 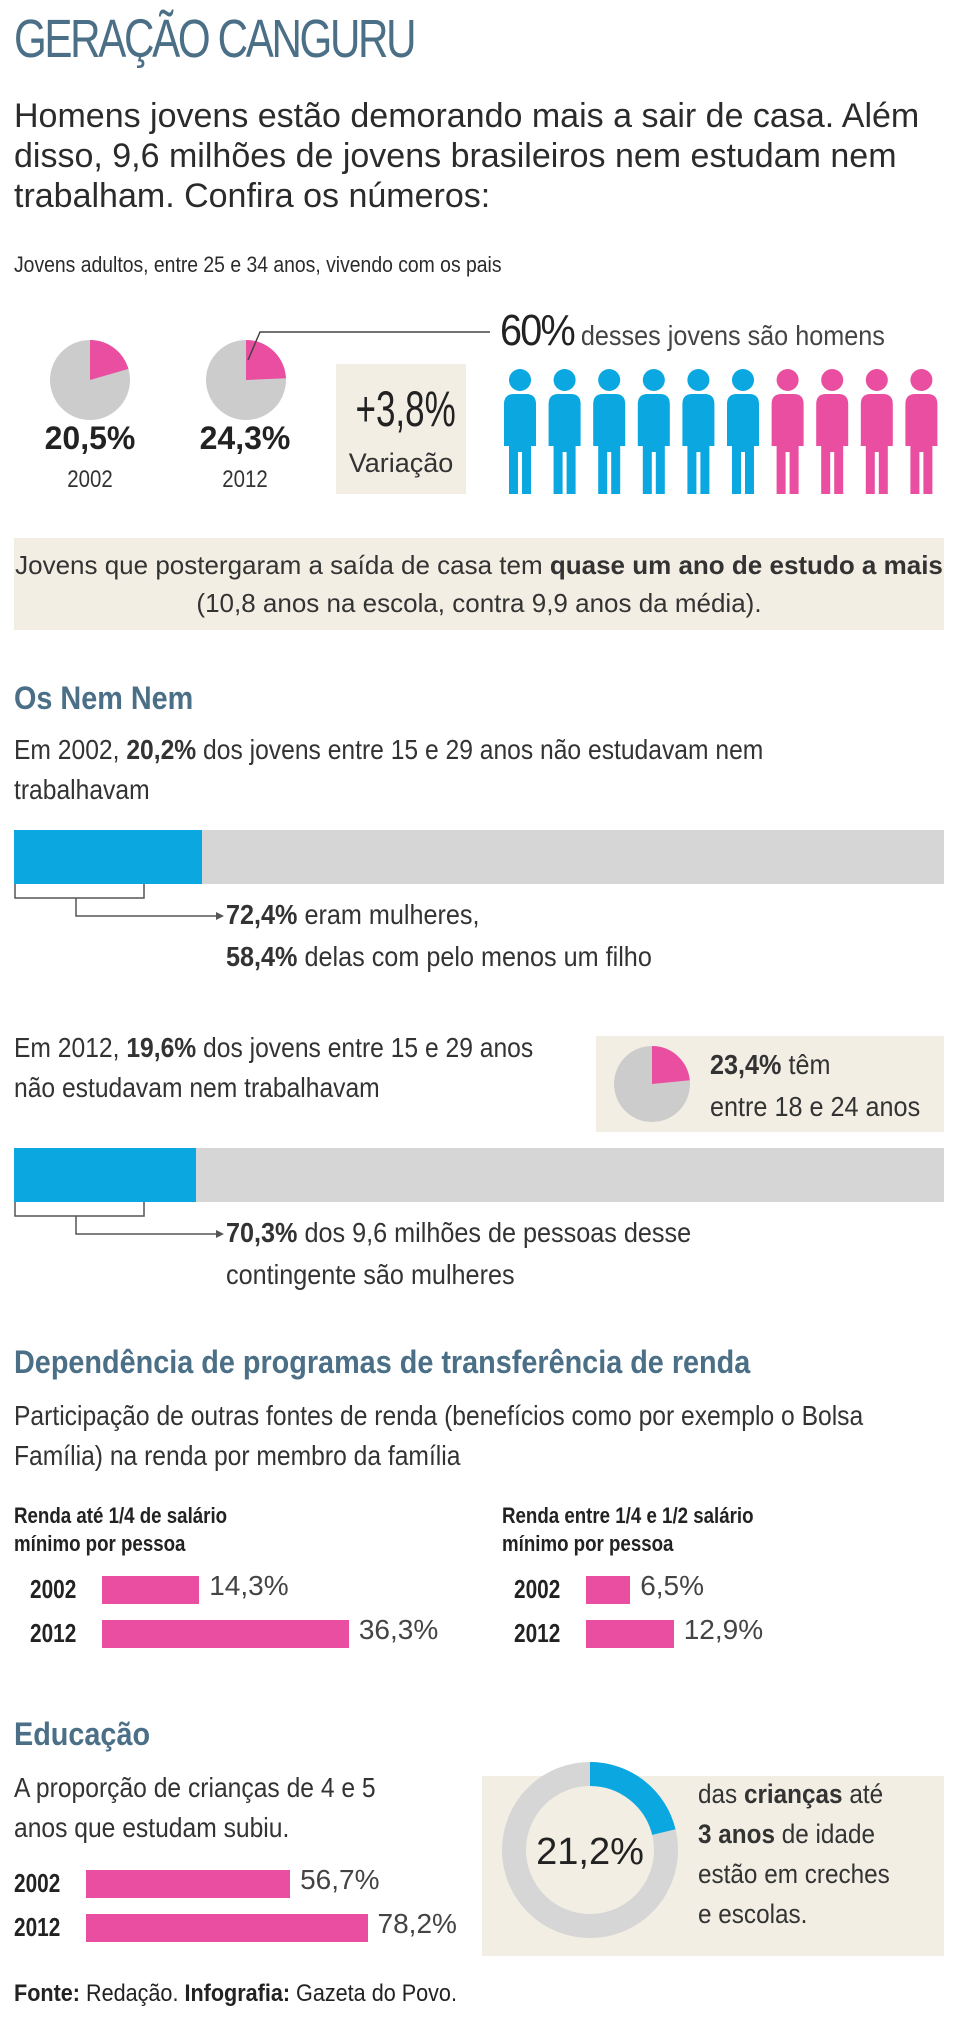 What do you see at coordinates (104, 698) in the screenshot?
I see `section-nem-nem-title: Os Nem Nem` at bounding box center [104, 698].